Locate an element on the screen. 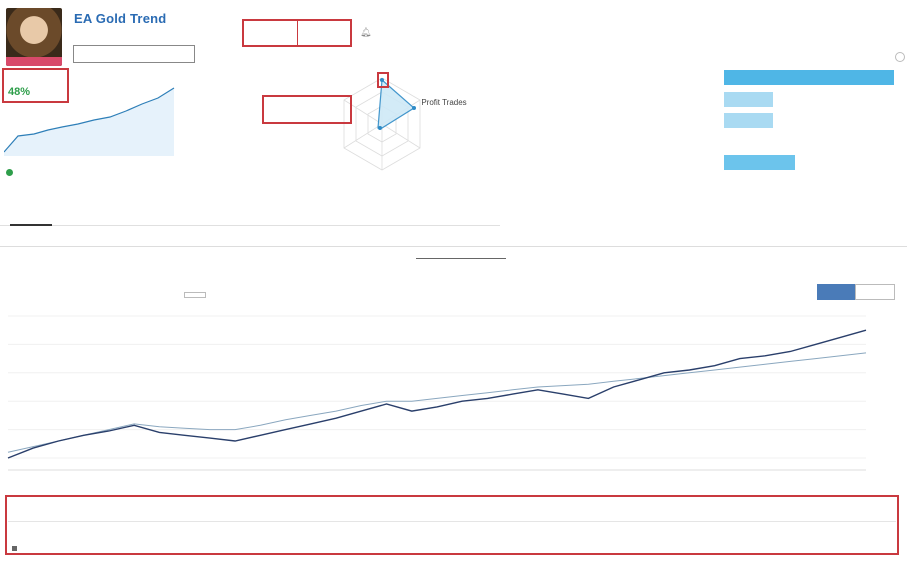 Image resolution: width=907 pixels, height=568 pixels. growth-sparkline is located at coordinates (89, 121).